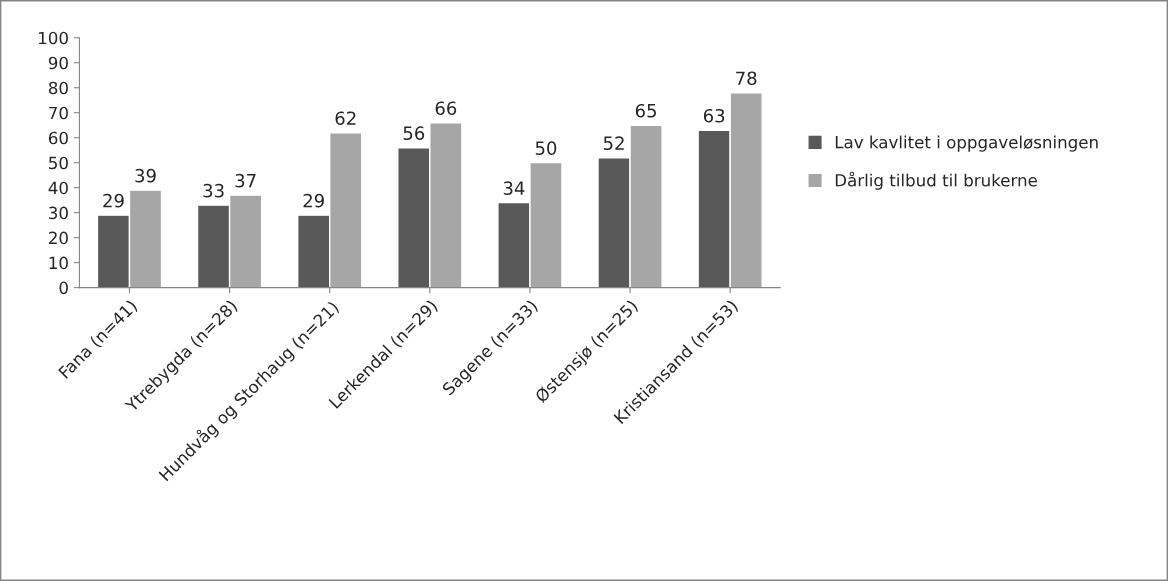 The image size is (1168, 581). What do you see at coordinates (936, 180) in the screenshot?
I see `legend-label: Dårlig tilbud til brukerne` at bounding box center [936, 180].